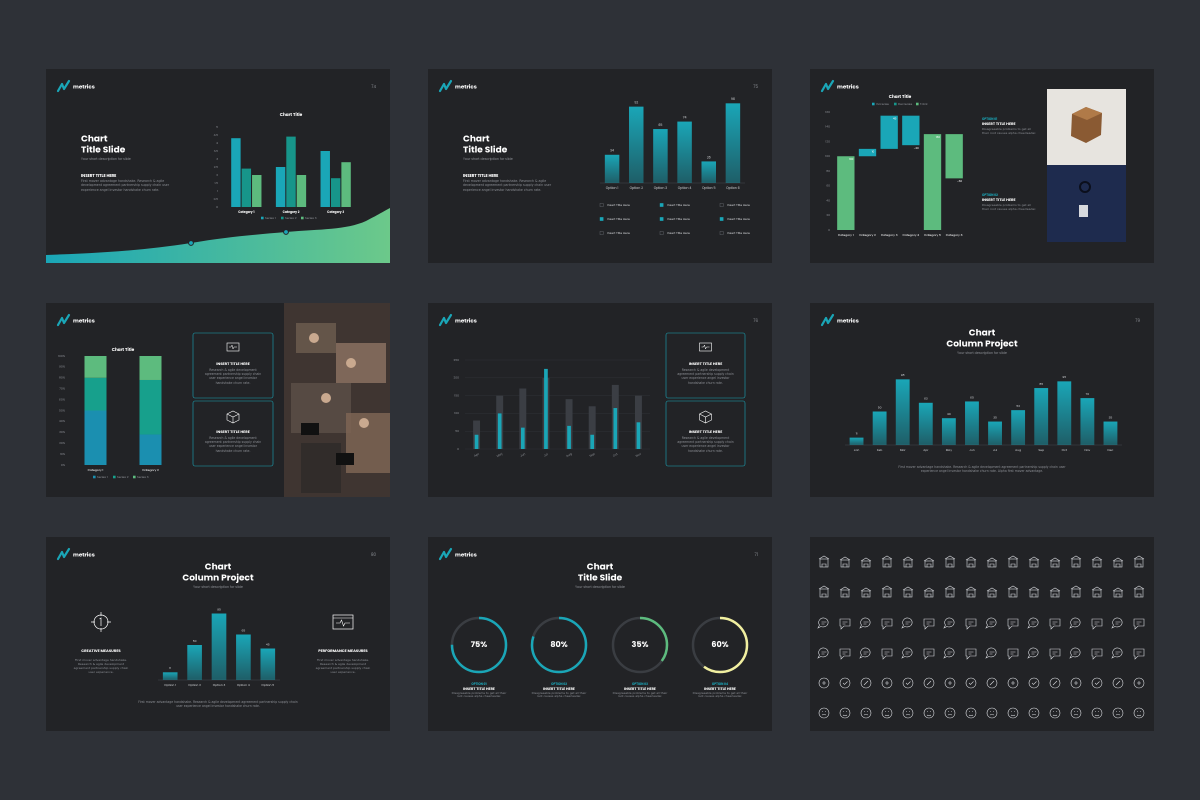 The width and height of the screenshot is (1200, 800). What do you see at coordinates (848, 87) in the screenshot?
I see `logo-text: metrics` at bounding box center [848, 87].